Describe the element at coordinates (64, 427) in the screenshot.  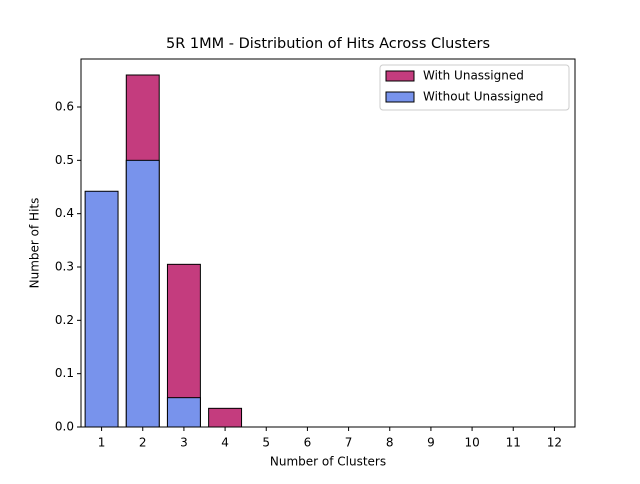
I see `y-tick-label: 0.0` at that location.